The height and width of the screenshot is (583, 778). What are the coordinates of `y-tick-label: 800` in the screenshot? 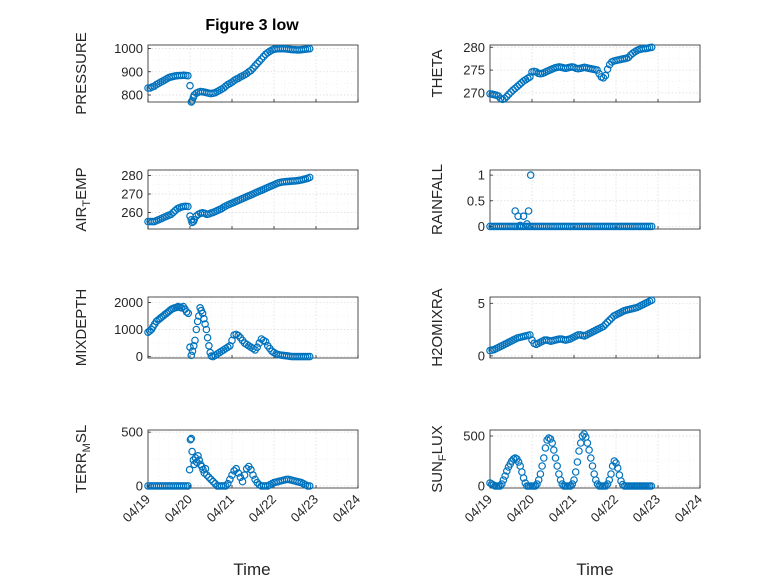 It's located at (132, 95).